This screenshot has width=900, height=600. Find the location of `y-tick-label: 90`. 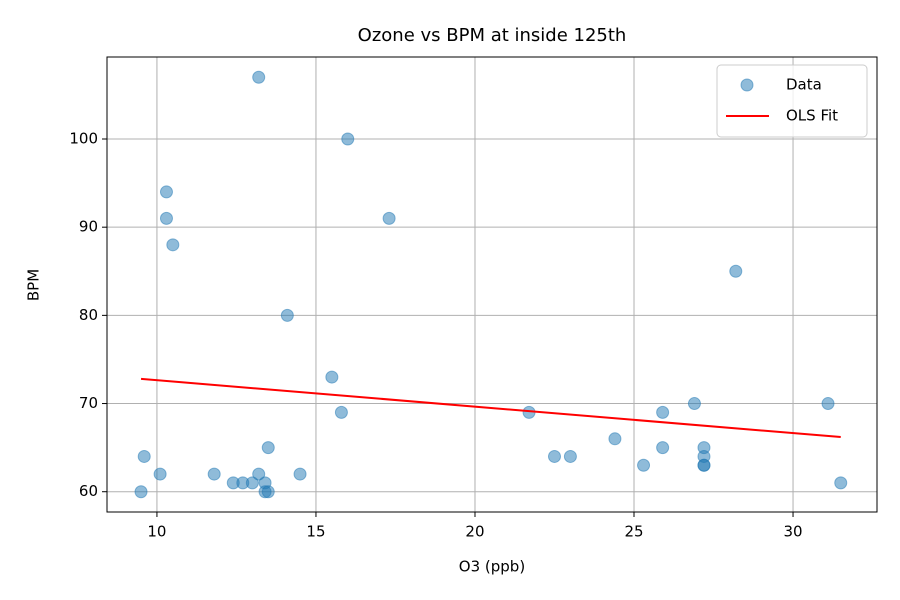

y-tick-label: 90 is located at coordinates (88, 227).